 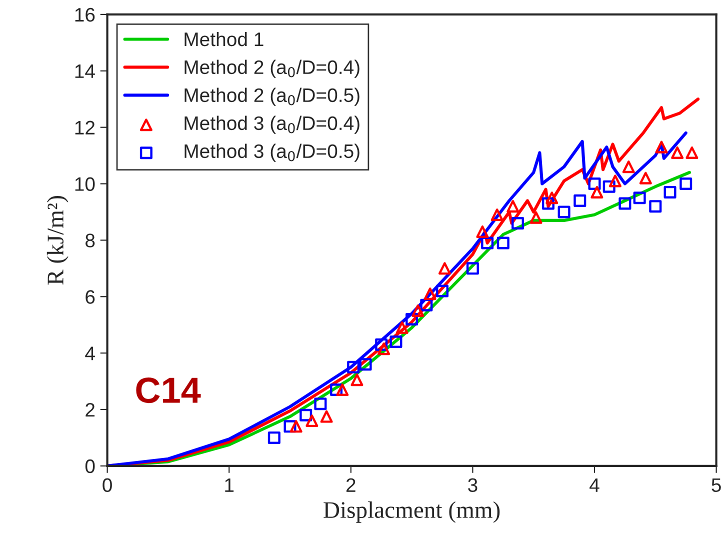 I want to click on y-tick-label: 0, so click(x=90, y=466).